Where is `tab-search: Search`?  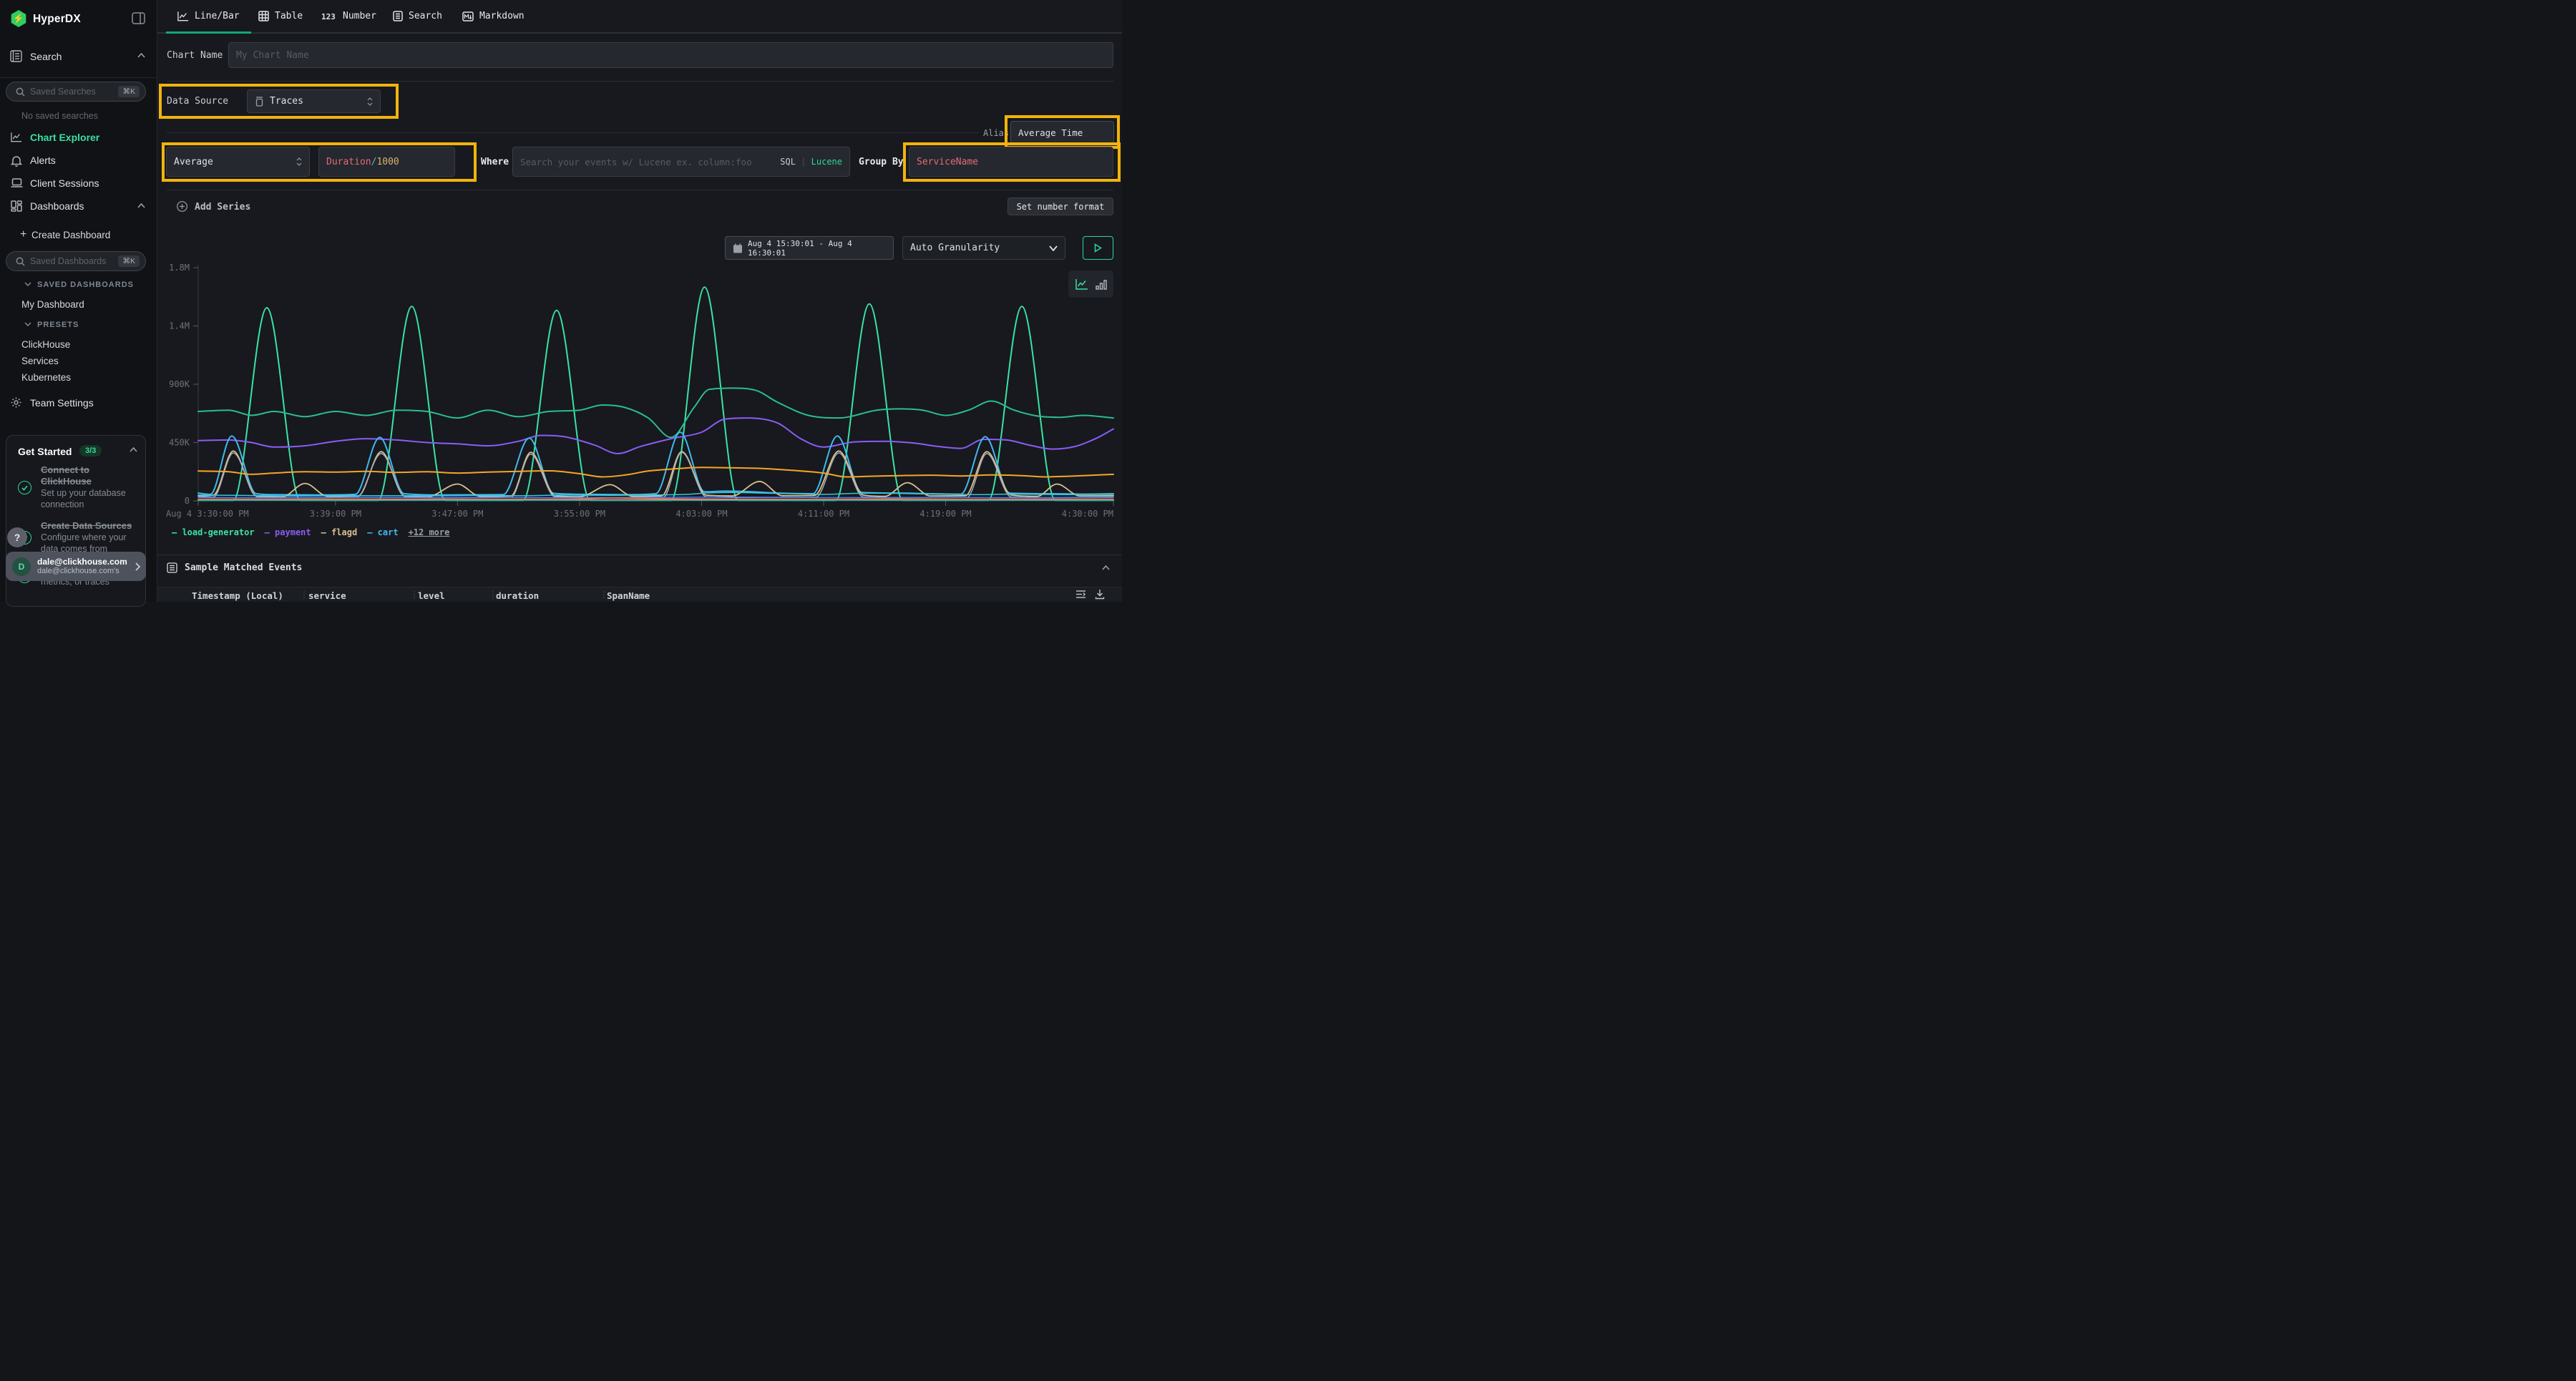 tab-search: Search is located at coordinates (417, 16).